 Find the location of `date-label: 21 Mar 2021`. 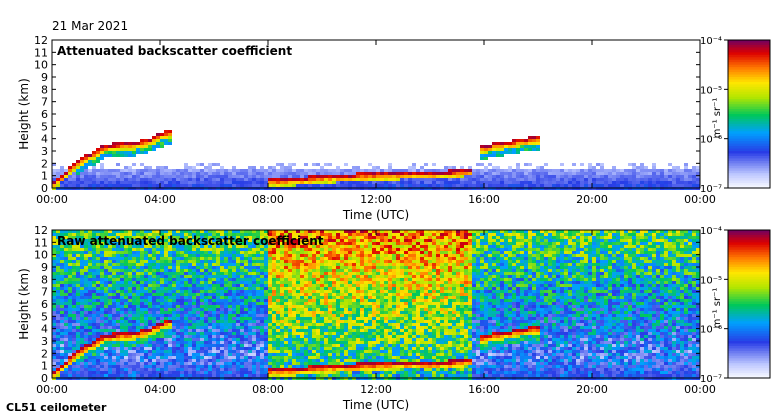

date-label: 21 Mar 2021 is located at coordinates (90, 26).